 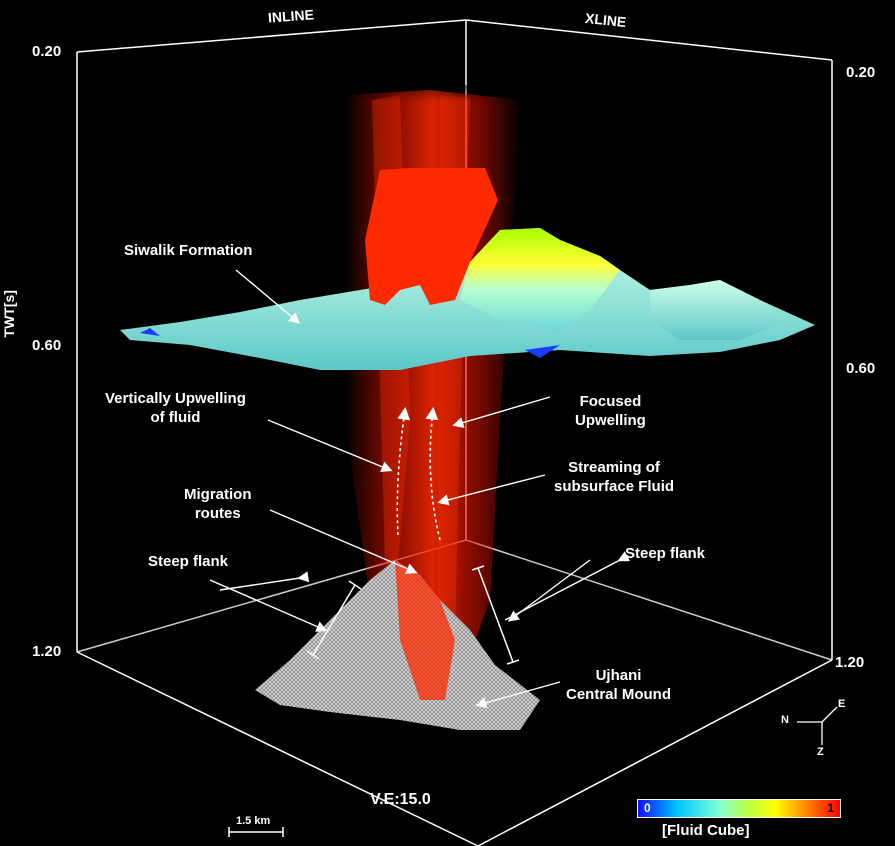 What do you see at coordinates (739, 808) in the screenshot?
I see `fluid-colorbar: 0 1` at bounding box center [739, 808].